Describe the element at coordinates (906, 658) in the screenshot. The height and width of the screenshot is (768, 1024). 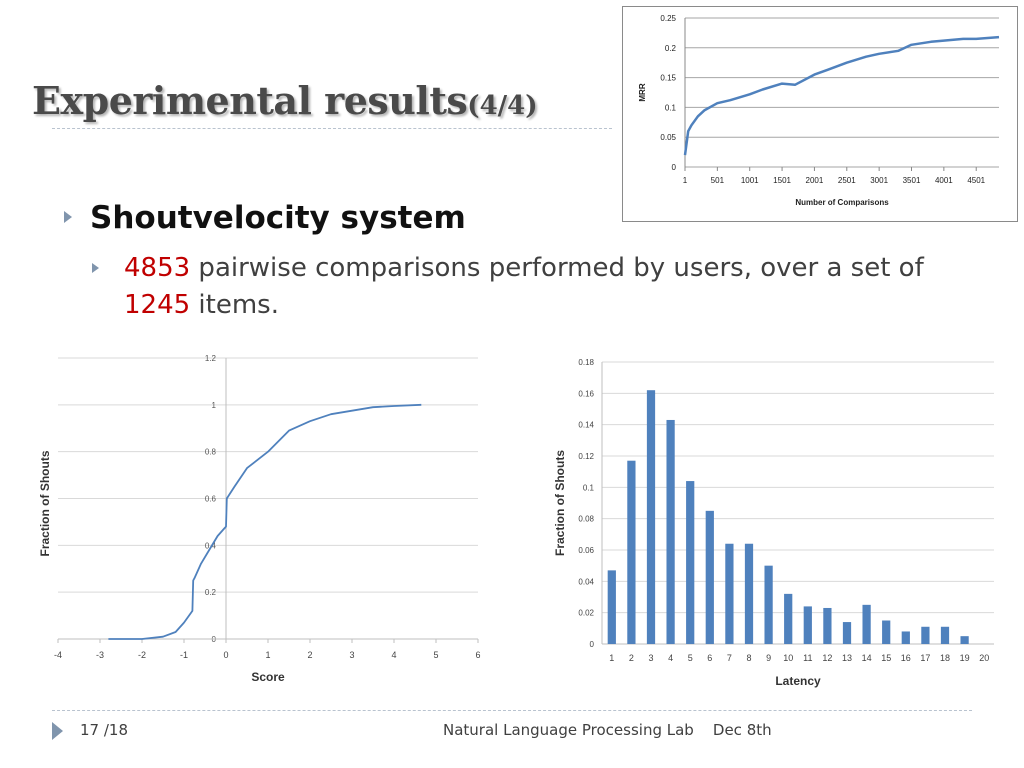
I see `latency-xtick-label: 16` at that location.